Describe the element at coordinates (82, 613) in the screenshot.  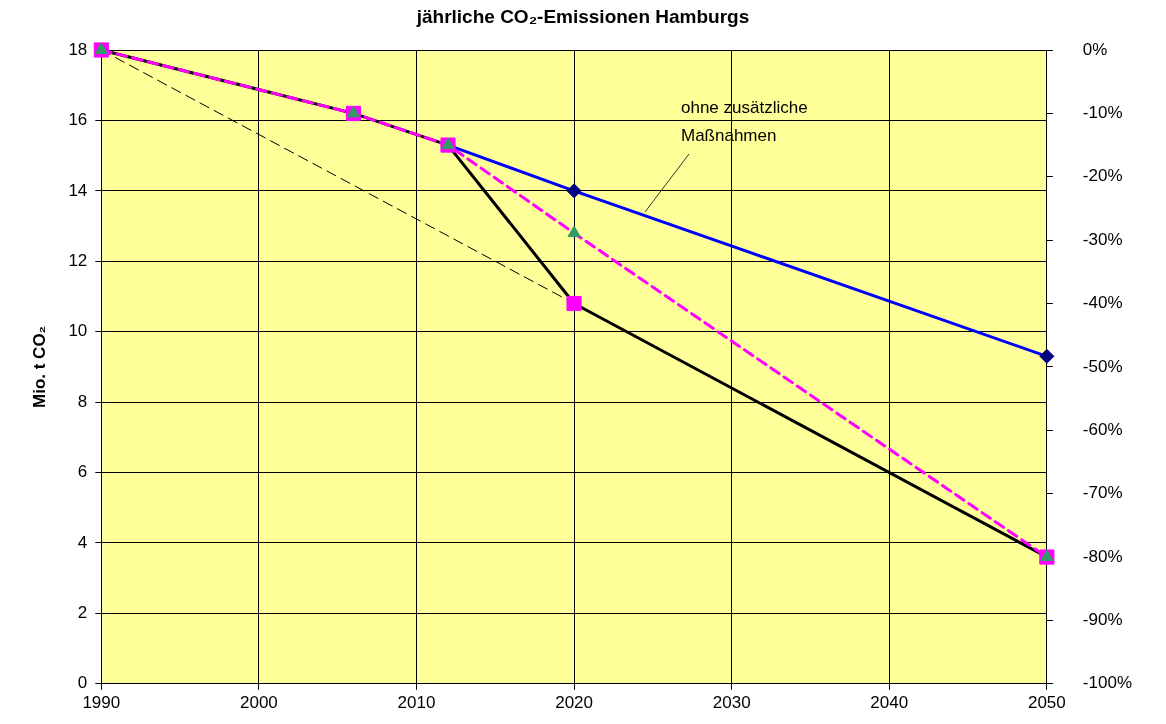
I see `y-tick-label: 2` at that location.